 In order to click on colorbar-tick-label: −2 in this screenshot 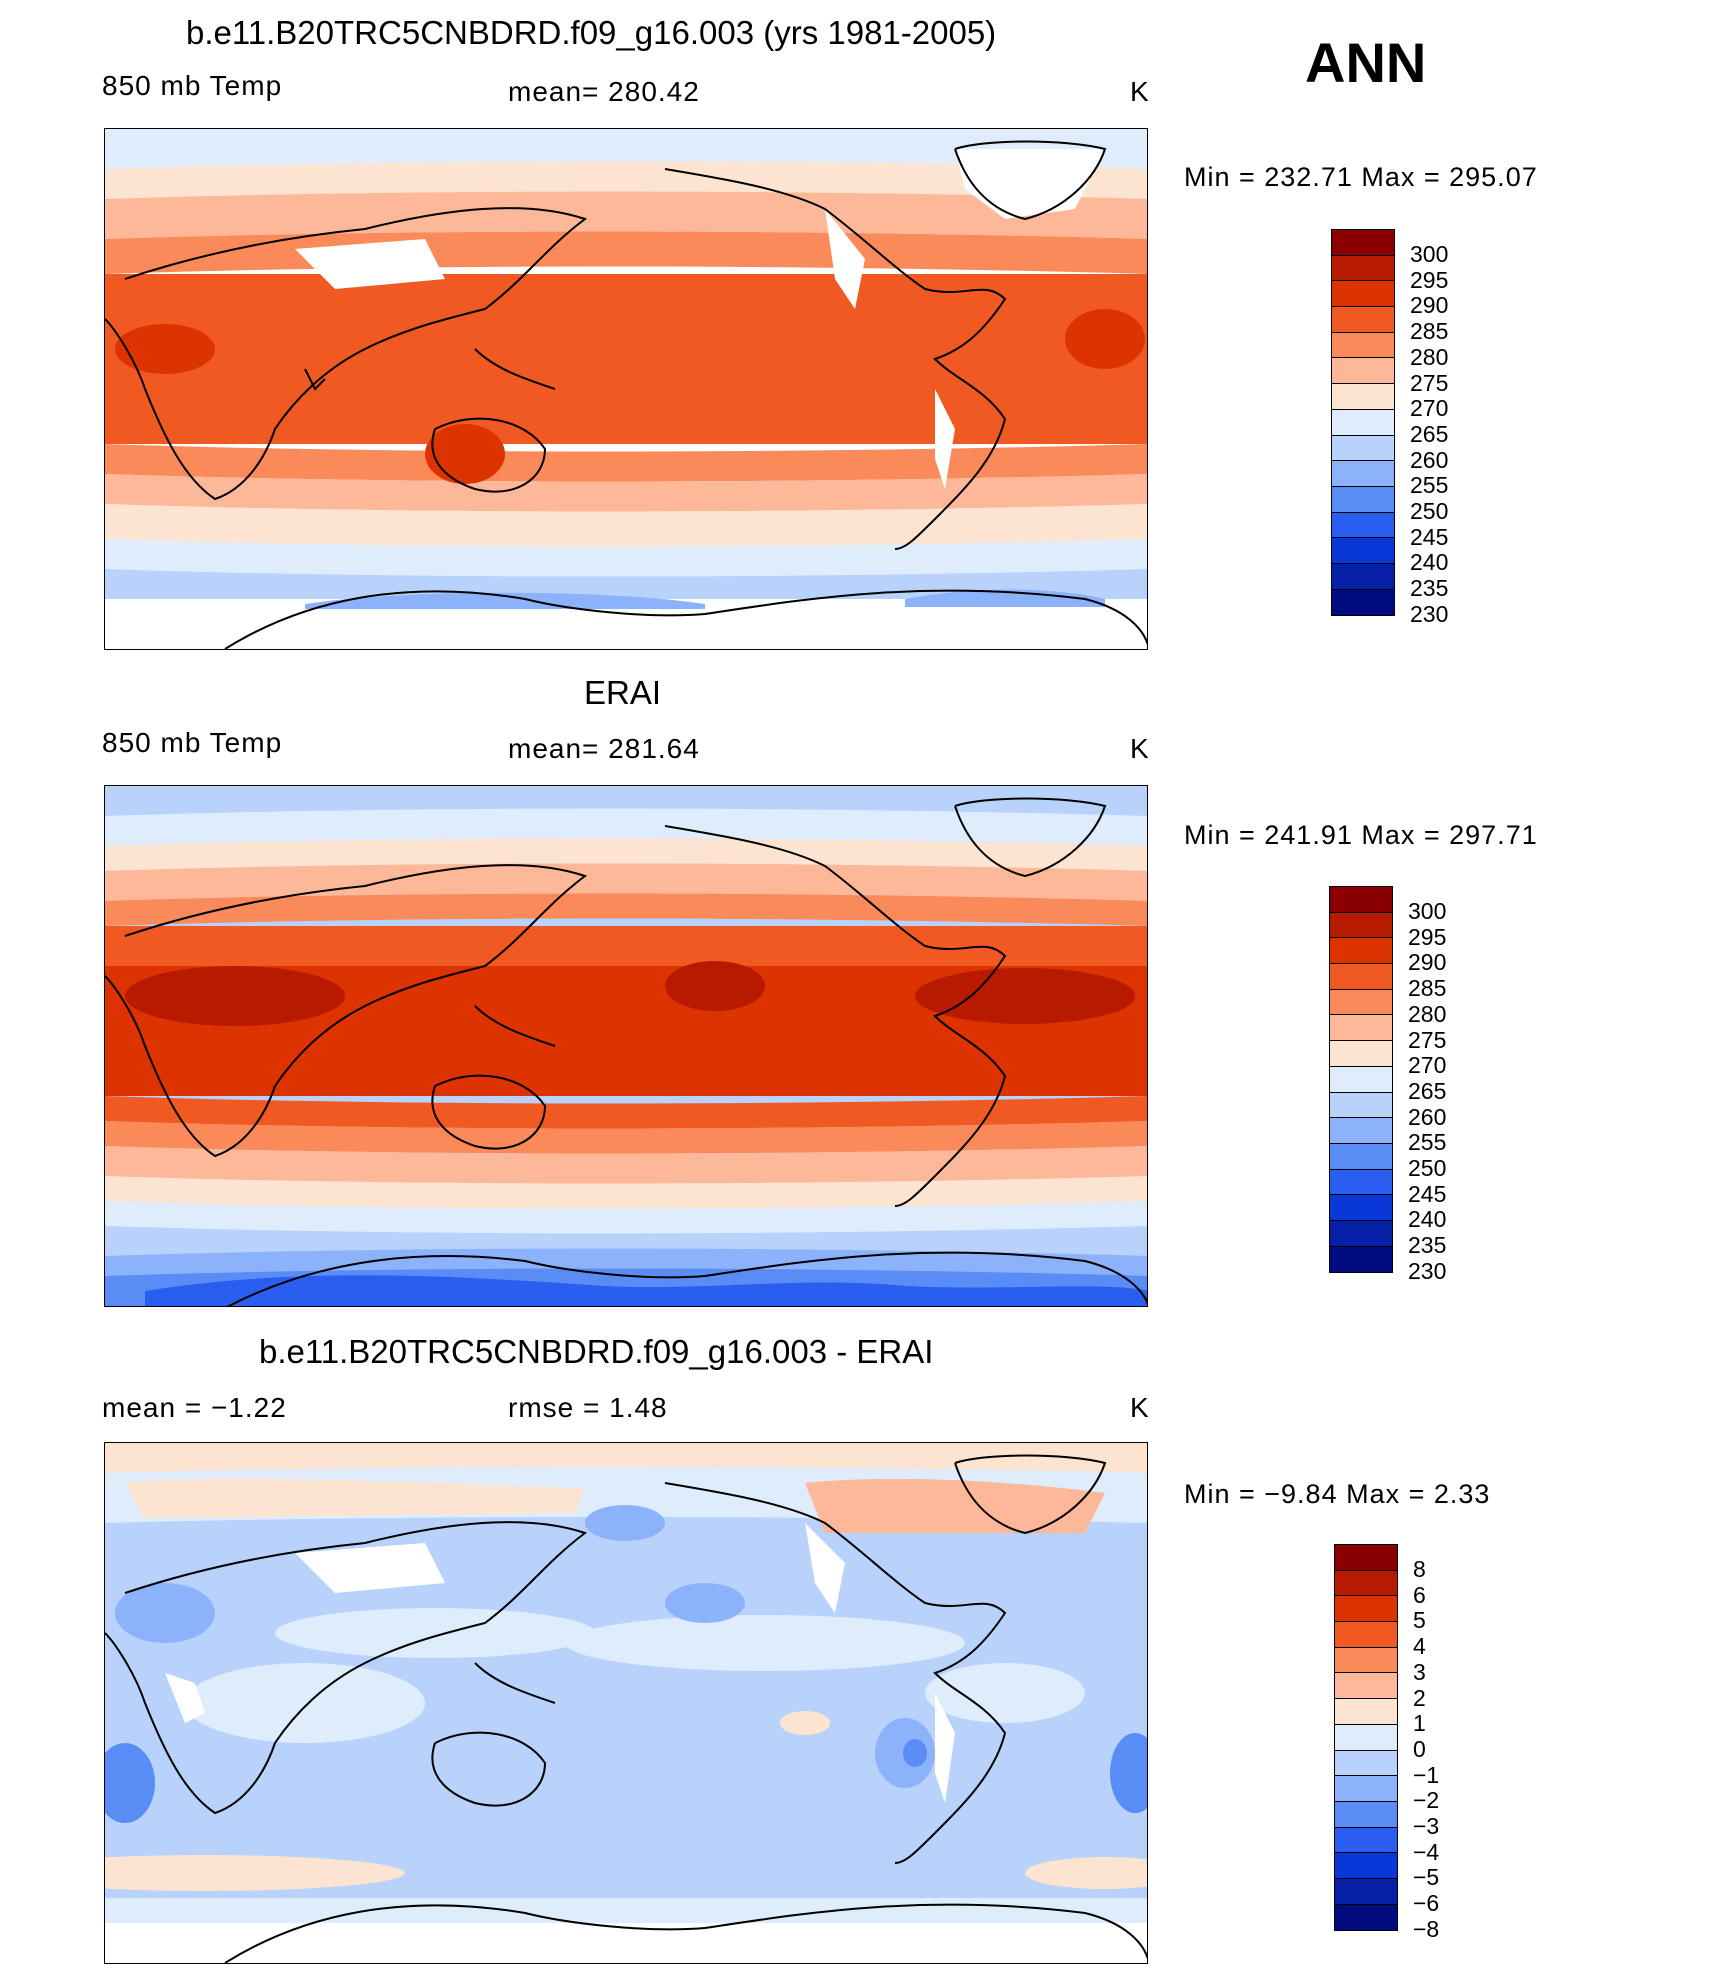, I will do `click(1426, 1800)`.